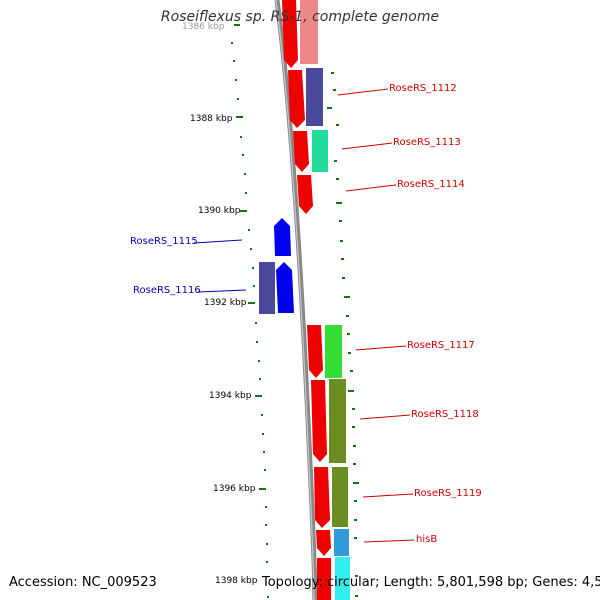  Describe the element at coordinates (448, 493) in the screenshot. I see `gene-label-rosers-1119: RoseRS_1119` at that location.